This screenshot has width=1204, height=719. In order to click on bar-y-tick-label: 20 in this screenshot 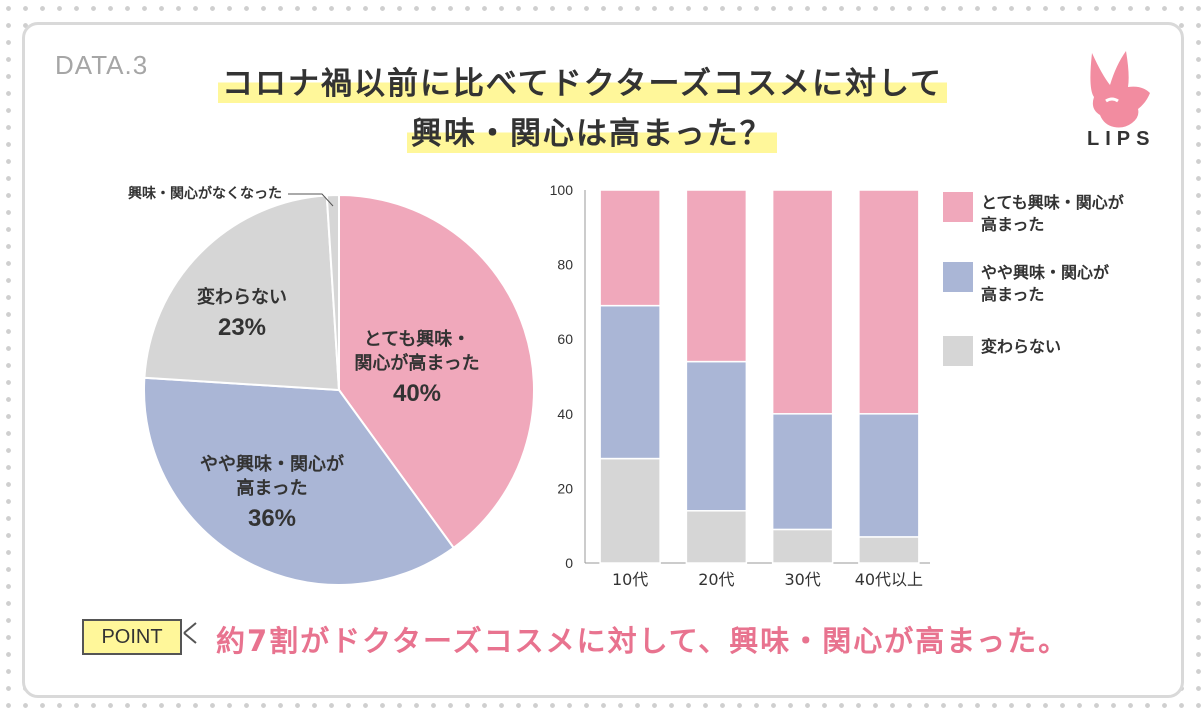, I will do `click(565, 488)`.